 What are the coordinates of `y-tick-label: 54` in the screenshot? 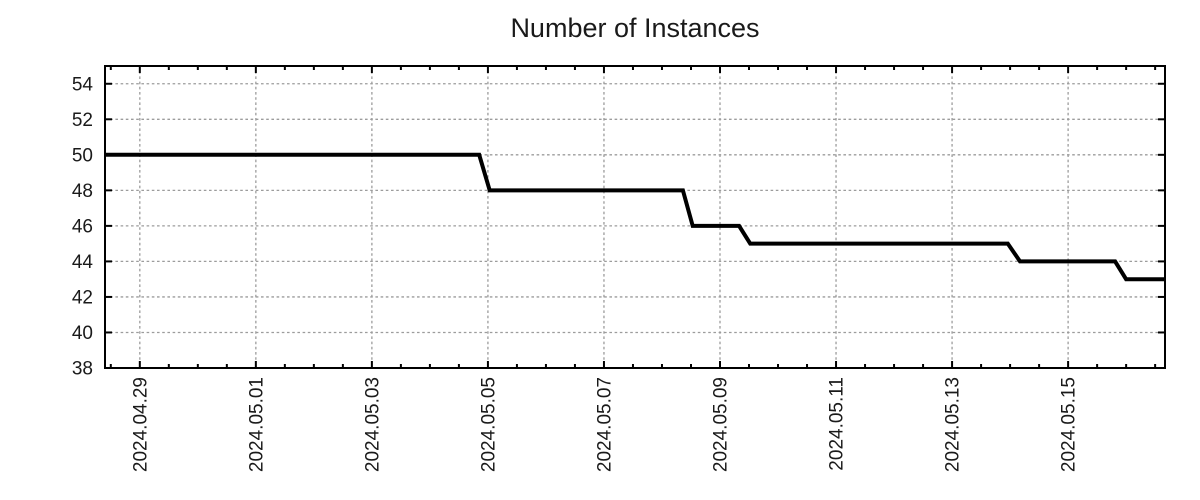 It's located at (83, 84).